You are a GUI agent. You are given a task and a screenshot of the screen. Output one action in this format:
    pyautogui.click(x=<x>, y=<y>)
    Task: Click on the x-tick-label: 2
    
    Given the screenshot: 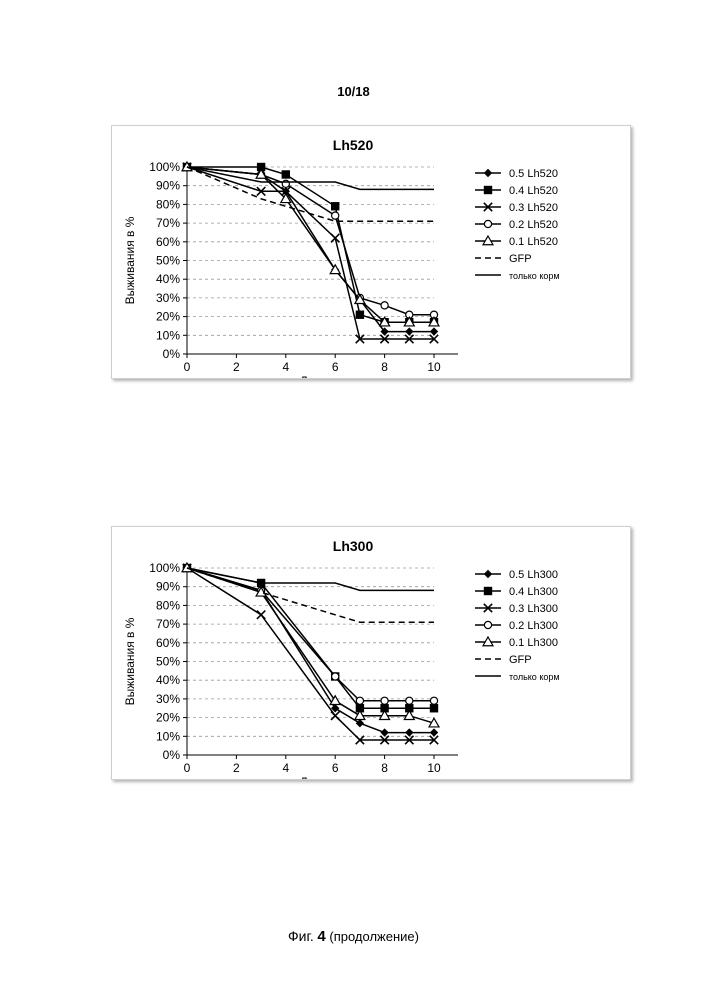 What is the action you would take?
    pyautogui.click(x=236, y=768)
    